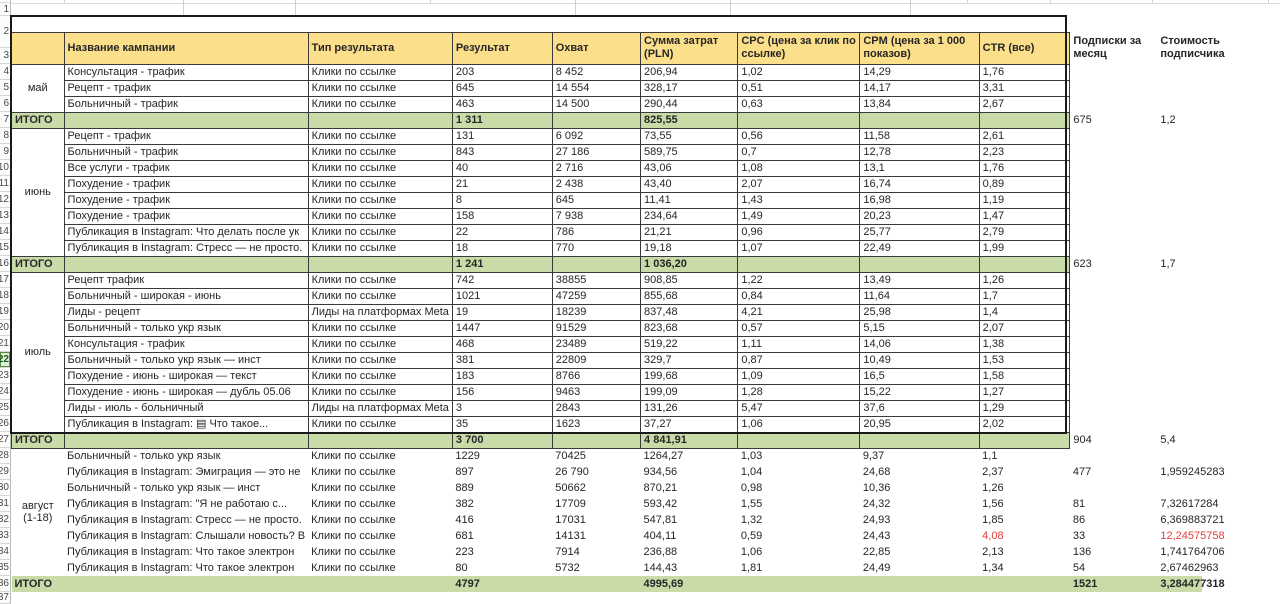 The height and width of the screenshot is (604, 1280). Describe the element at coordinates (596, 232) in the screenshot. I see `reach-cell: 786` at that location.